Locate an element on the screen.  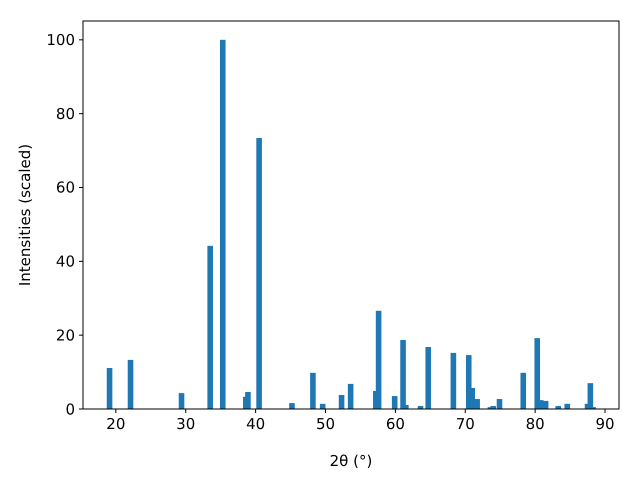
y-tick-label: 100 is located at coordinates (60, 40).